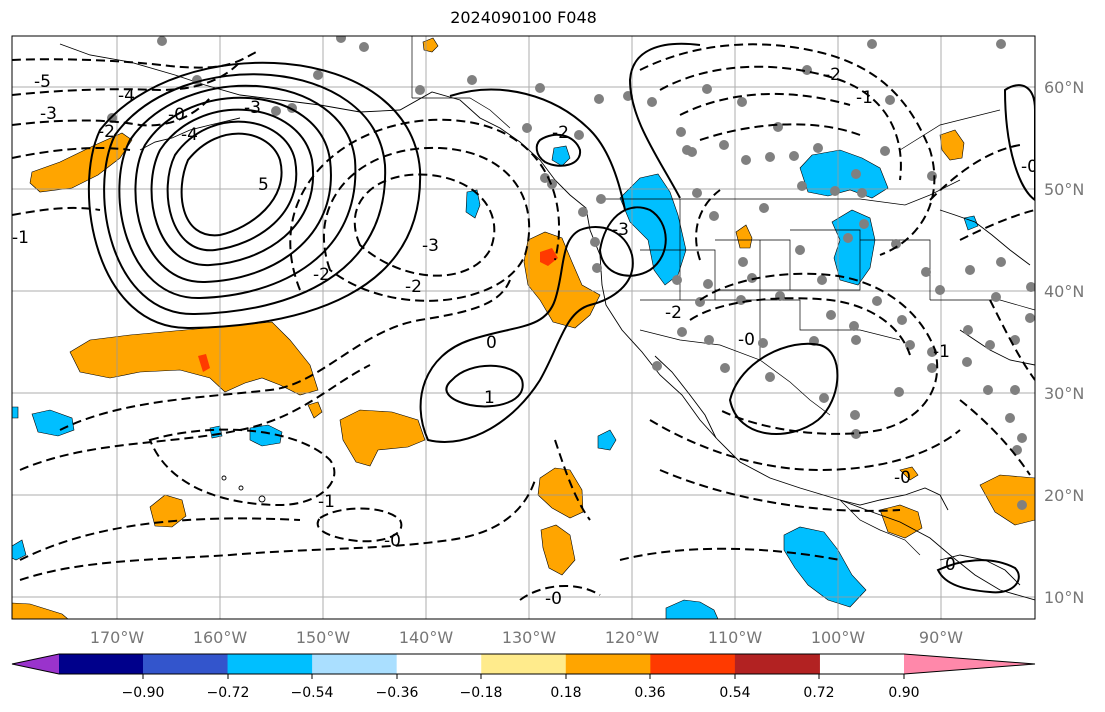 The height and width of the screenshot is (712, 1105). Describe the element at coordinates (143, 693) in the screenshot. I see `colorbar-tick-label: −0.90` at that location.